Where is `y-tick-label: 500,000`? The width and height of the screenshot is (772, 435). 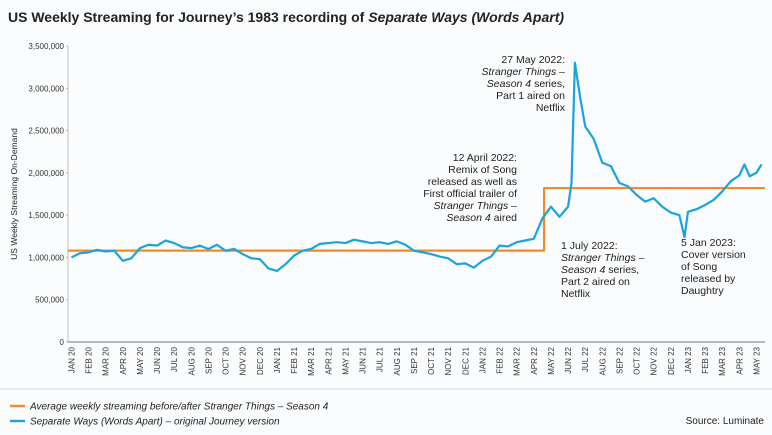 y-tick-label: 500,000 is located at coordinates (49, 300).